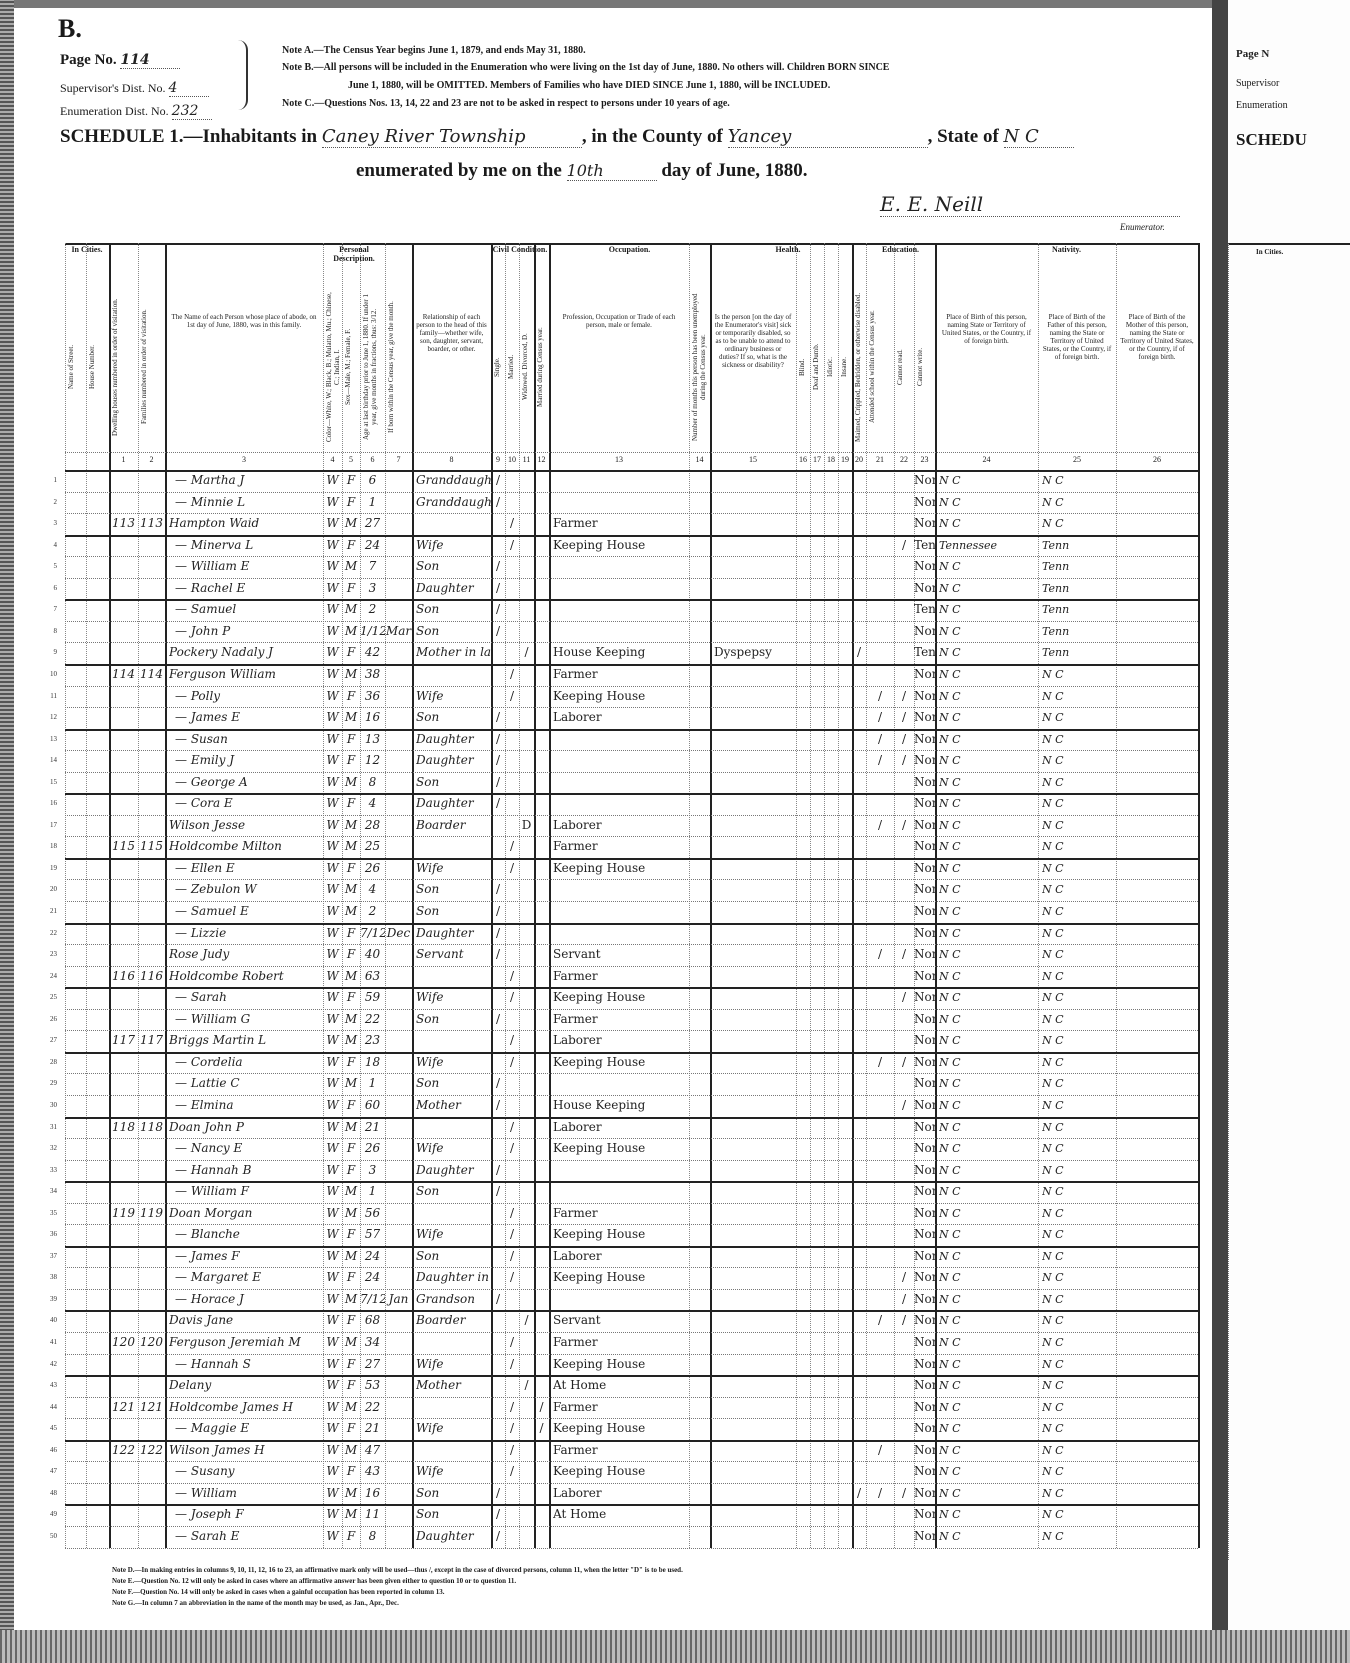 Image resolution: width=1350 pixels, height=1663 pixels. What do you see at coordinates (372, 480) in the screenshot?
I see `cell-age: 6` at bounding box center [372, 480].